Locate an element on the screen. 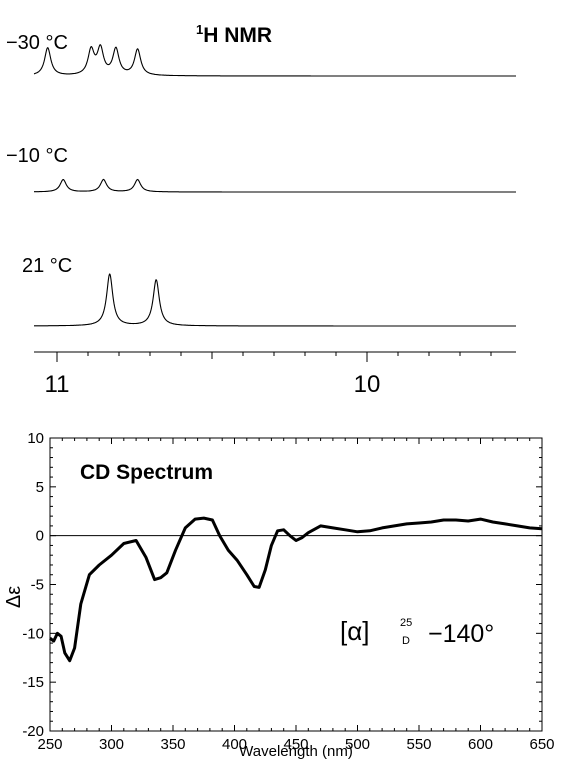  cd-x-tick-label: 450 is located at coordinates (295, 744).